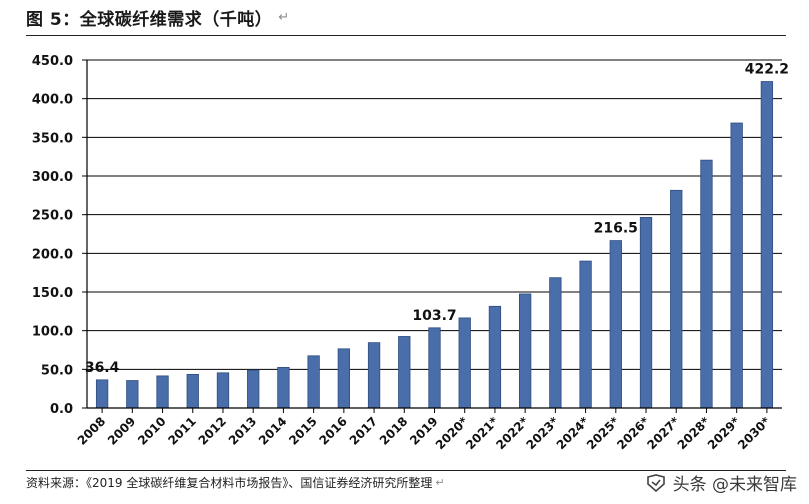 This screenshot has height=504, width=809. I want to click on x-tick-label: 2008, so click(92, 431).